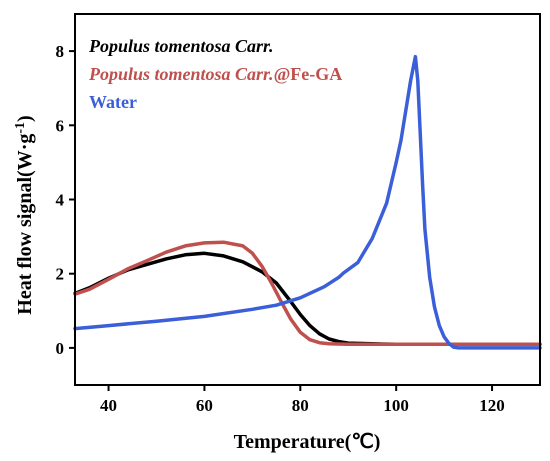 The image size is (550, 461). I want to click on x-tick-label: 80, so click(300, 405).